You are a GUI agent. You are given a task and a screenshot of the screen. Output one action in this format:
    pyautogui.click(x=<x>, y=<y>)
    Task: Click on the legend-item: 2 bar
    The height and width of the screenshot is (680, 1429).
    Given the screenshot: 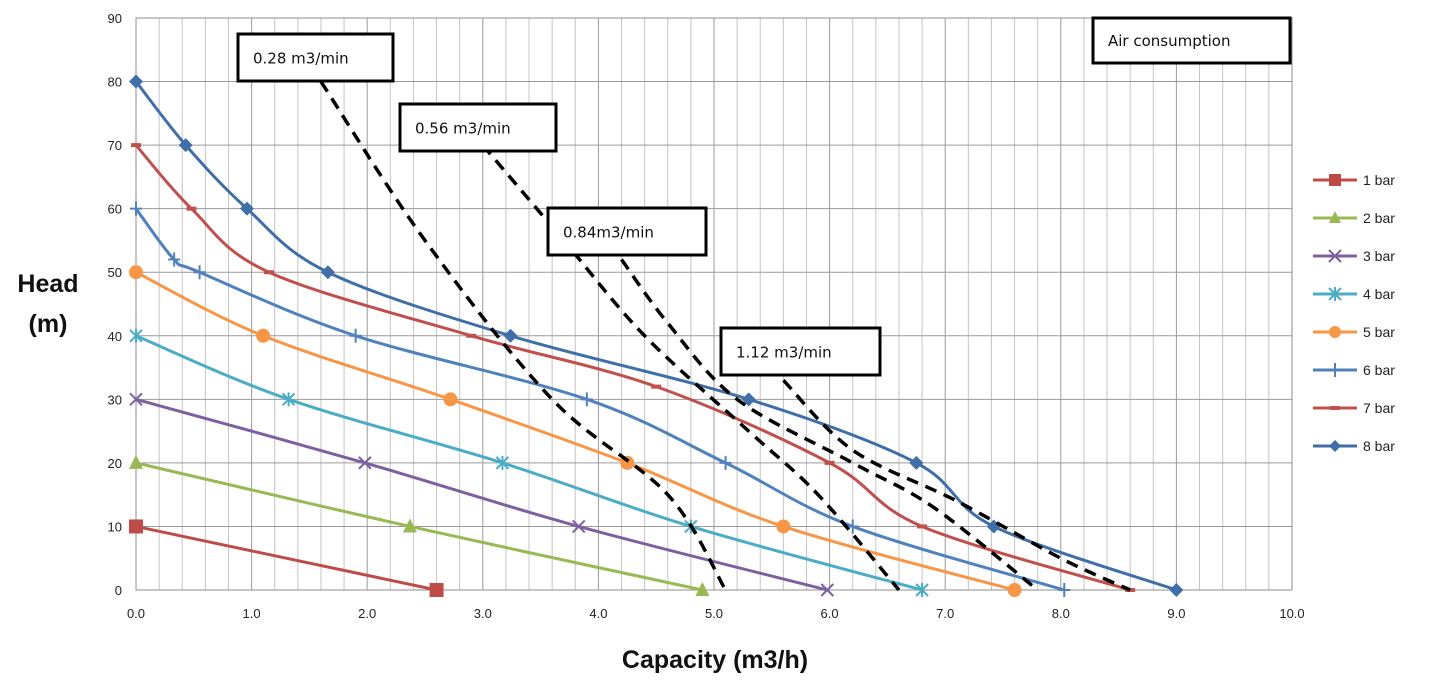 What is the action you would take?
    pyautogui.click(x=1354, y=218)
    